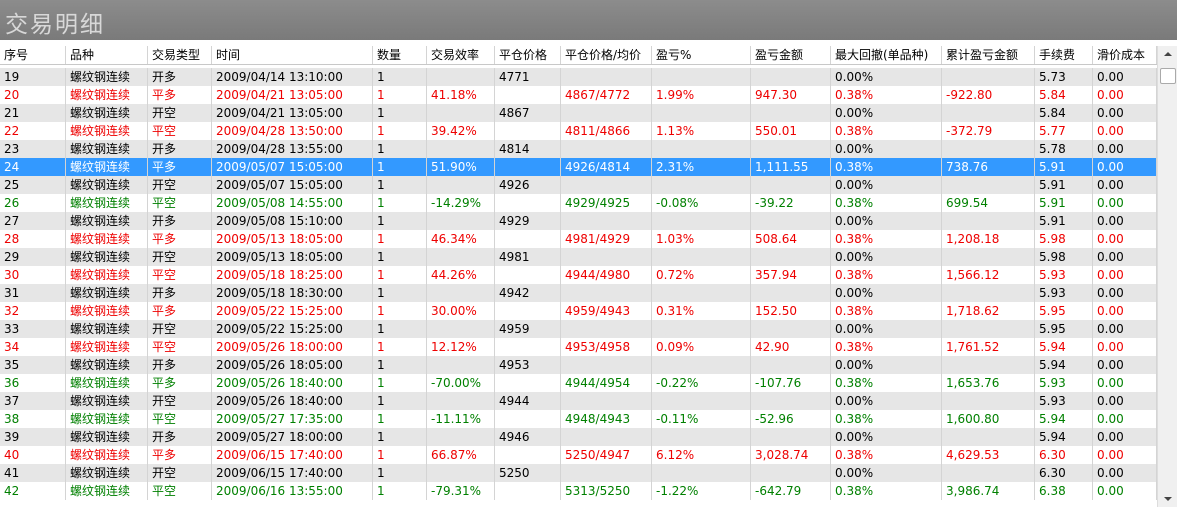  I want to click on column-header: 时间, so click(292, 55).